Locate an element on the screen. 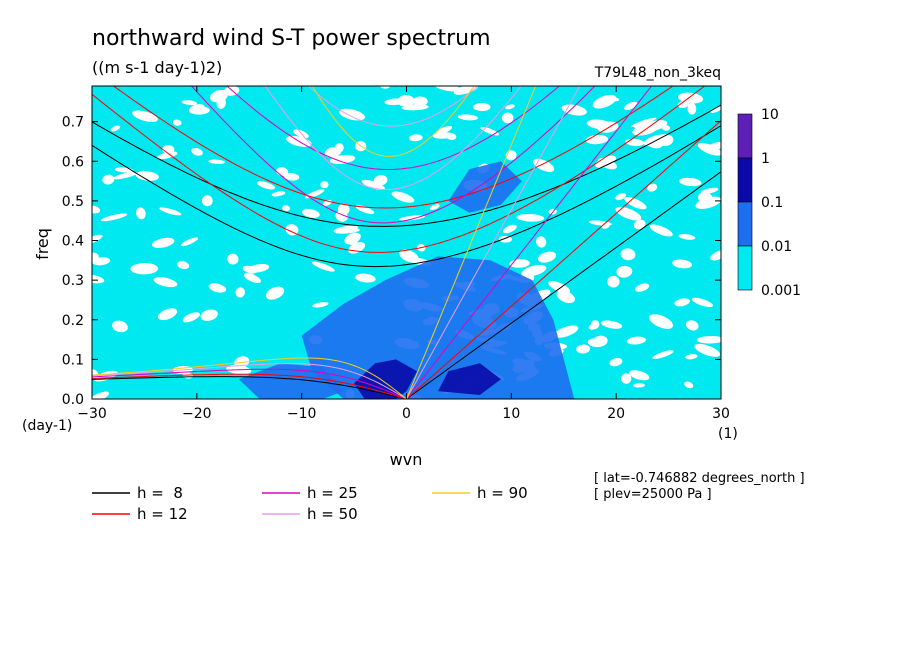 Image resolution: width=904 pixels, height=654 pixels. lat-note: [ lat=-0.746882 degrees_north ] is located at coordinates (699, 478).